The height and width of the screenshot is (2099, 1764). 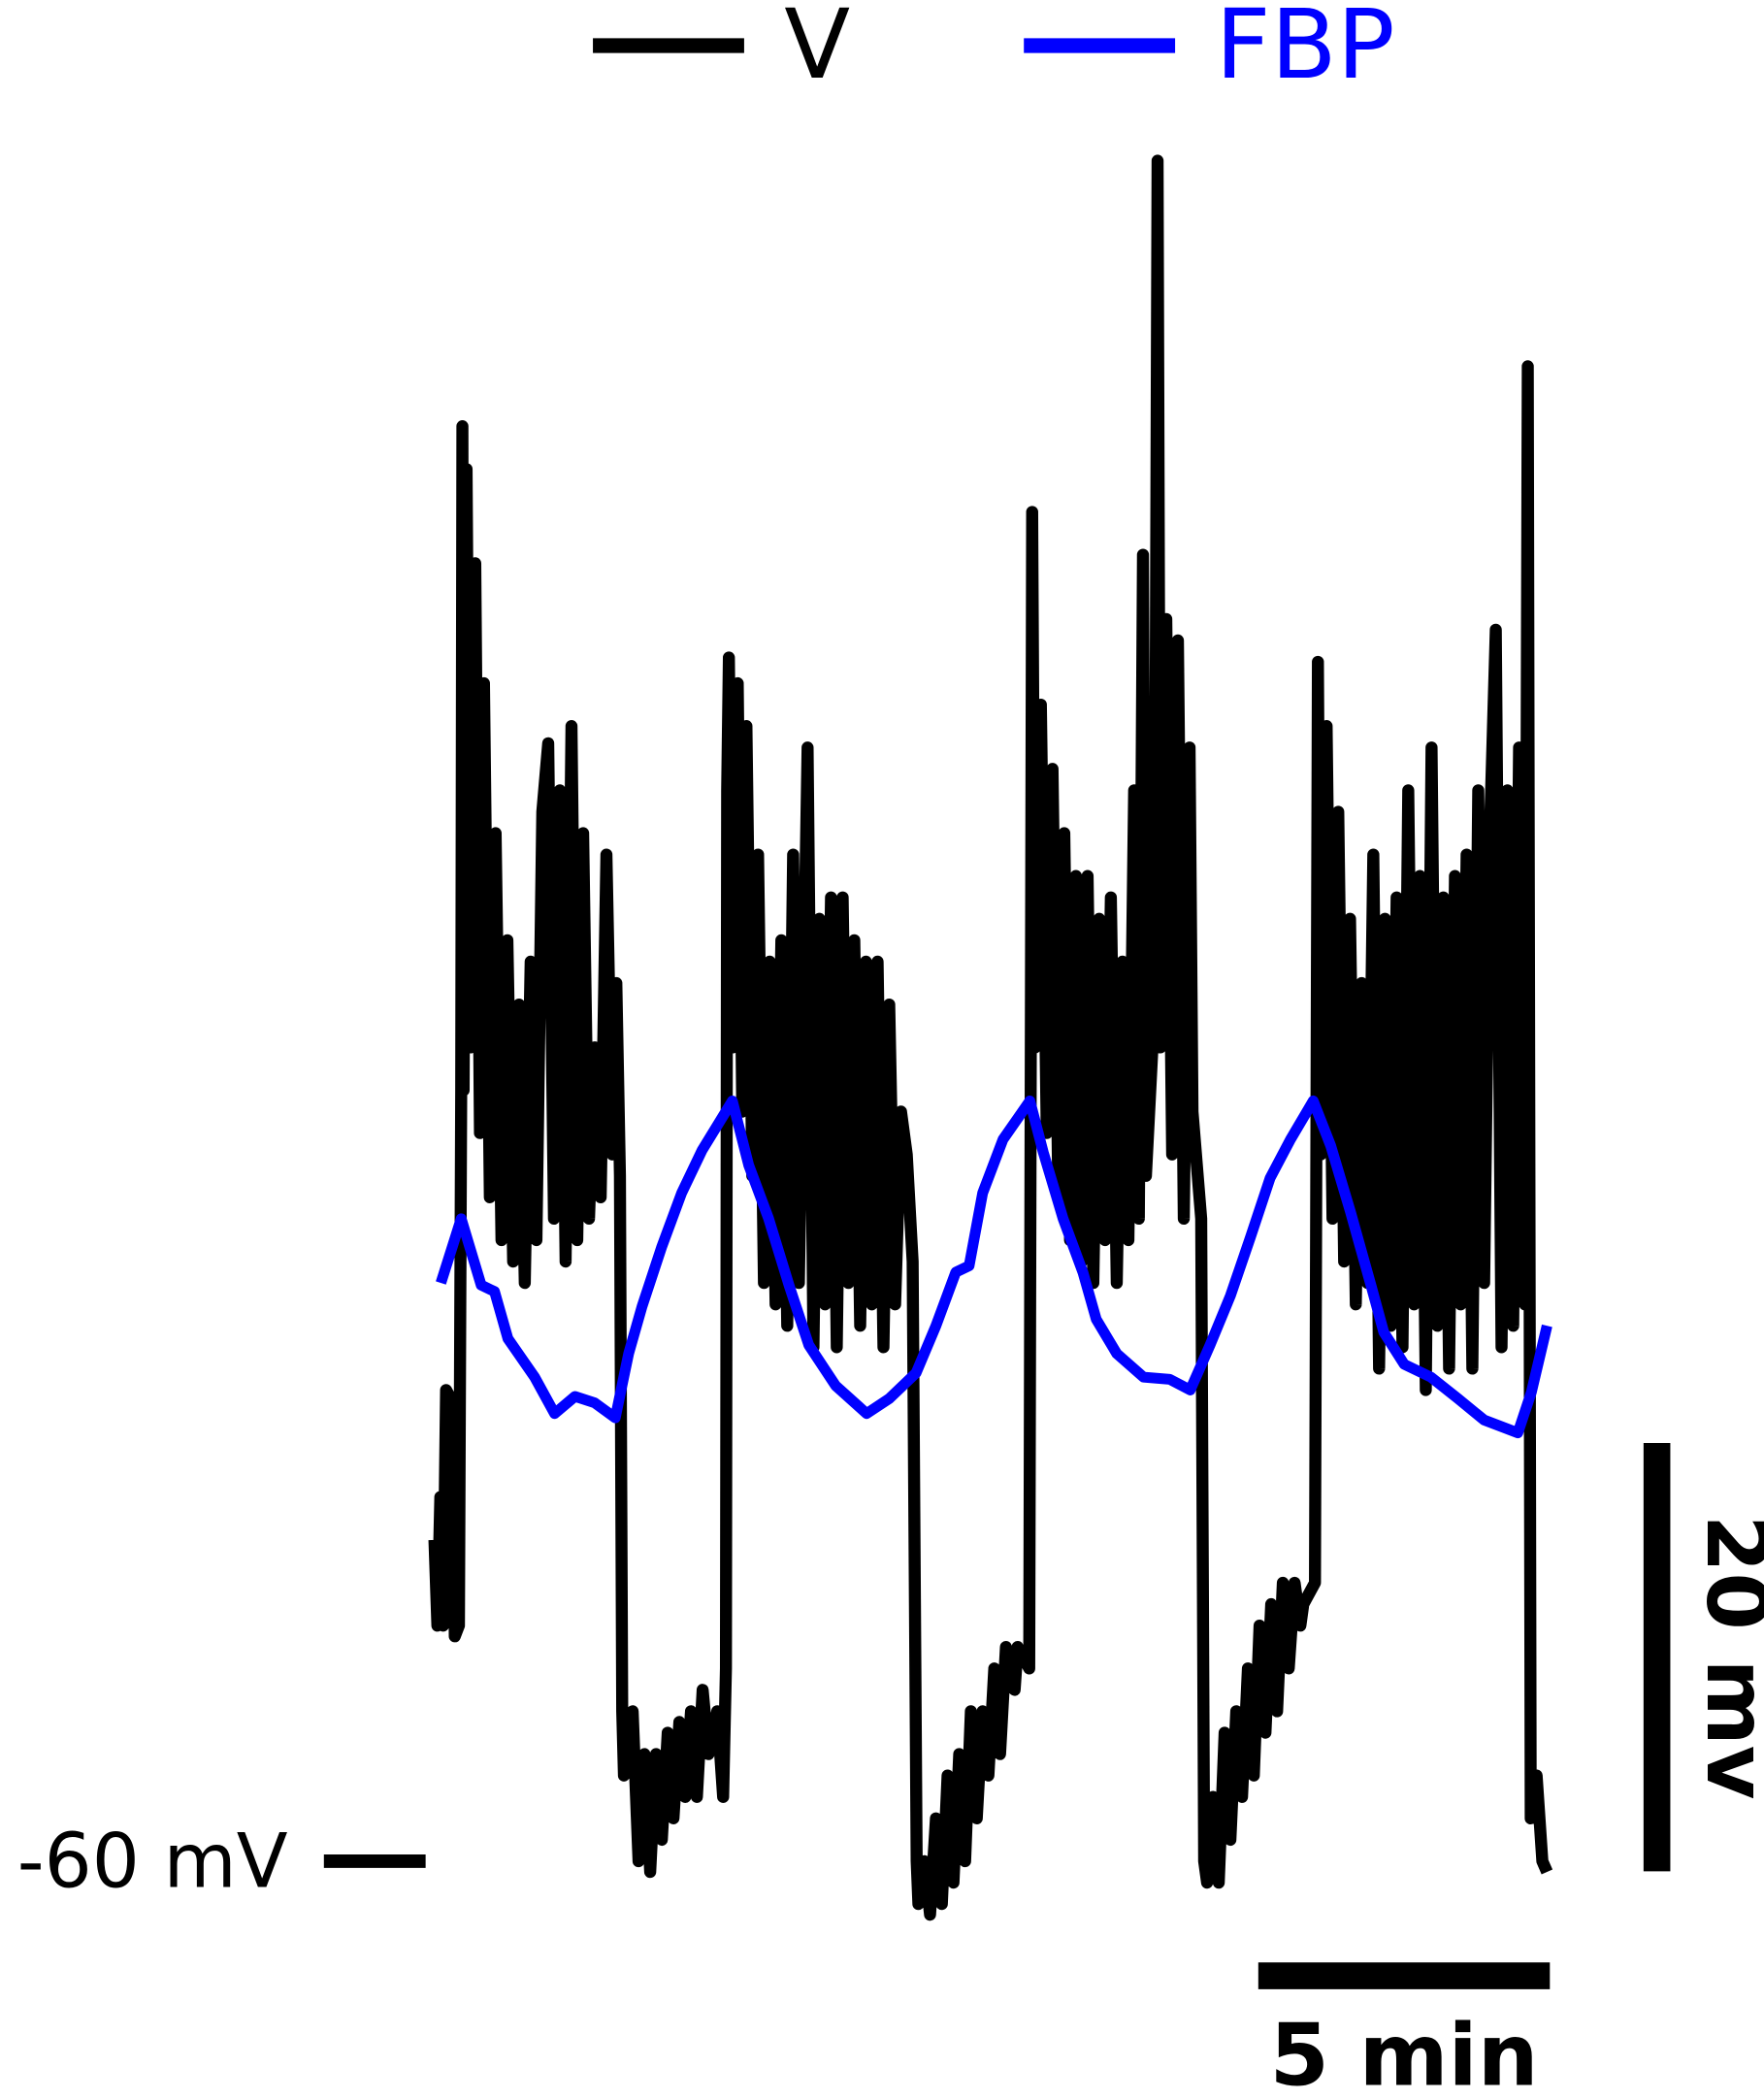 What do you see at coordinates (1403, 2052) in the screenshot?
I see `x-scale-label: 5 min` at bounding box center [1403, 2052].